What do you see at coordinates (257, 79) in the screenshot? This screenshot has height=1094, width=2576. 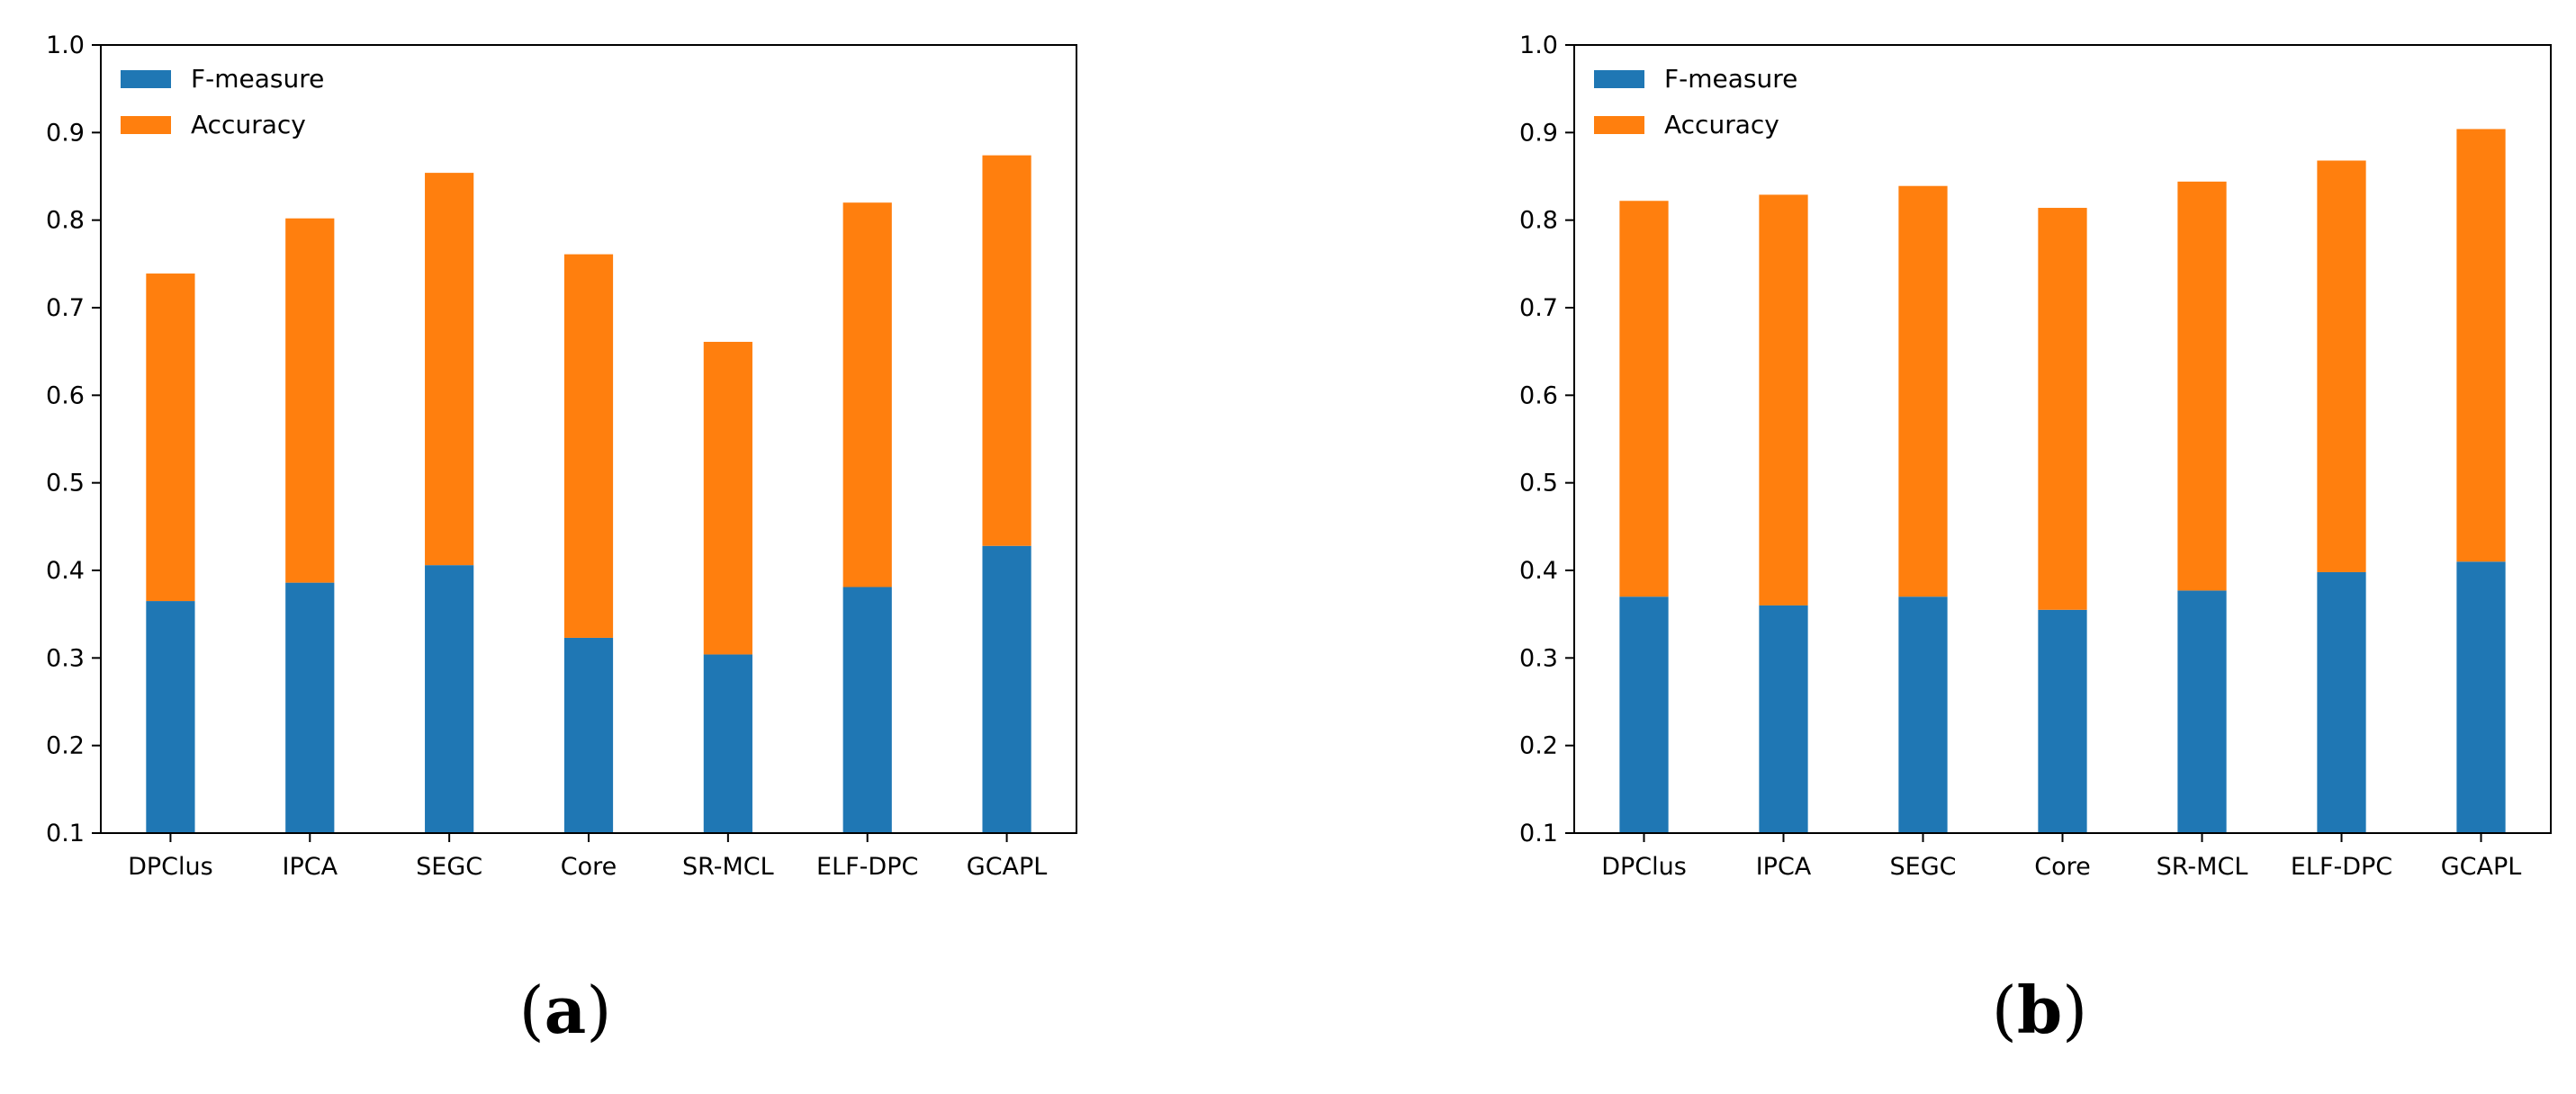 I see `panel-a-legend-label: F-measure` at bounding box center [257, 79].